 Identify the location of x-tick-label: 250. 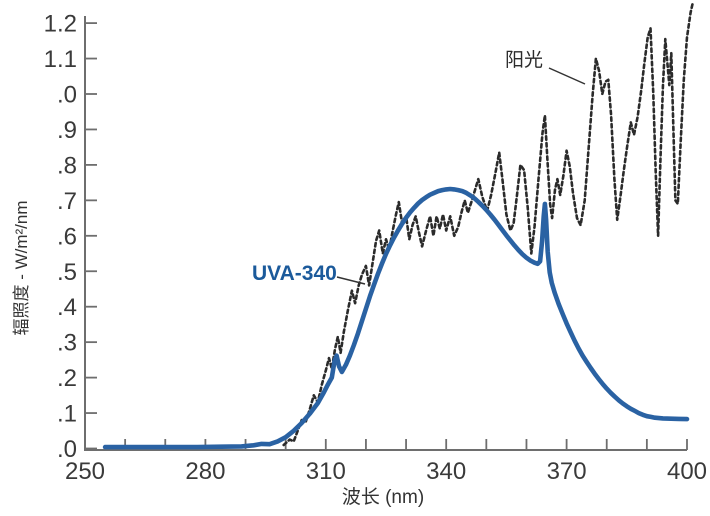
(85, 471).